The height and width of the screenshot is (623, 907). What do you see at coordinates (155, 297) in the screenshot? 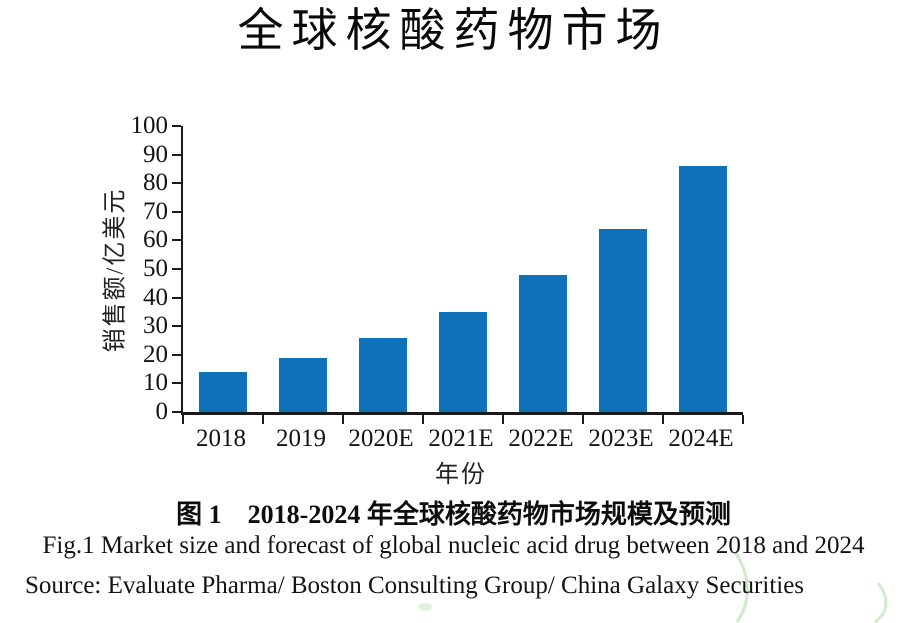
I see `y-tick-label: 40` at bounding box center [155, 297].